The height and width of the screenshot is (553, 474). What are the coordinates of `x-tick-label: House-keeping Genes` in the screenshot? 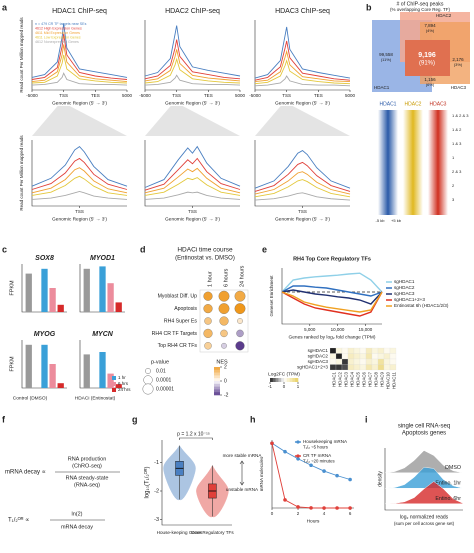 It's located at (180, 532).